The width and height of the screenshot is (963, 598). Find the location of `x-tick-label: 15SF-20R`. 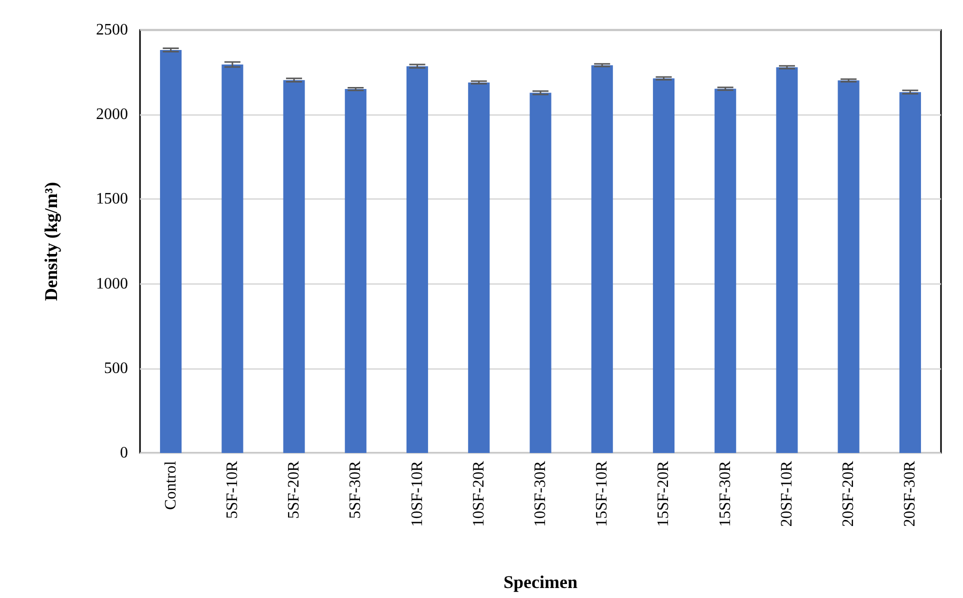

x-tick-label: 15SF-20R is located at coordinates (663, 493).